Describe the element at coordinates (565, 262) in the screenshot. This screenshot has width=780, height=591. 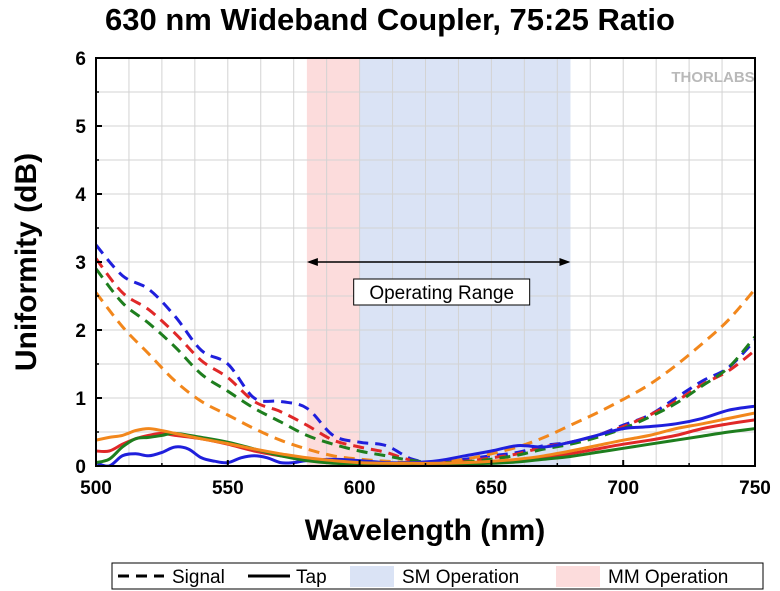
I see `arrowhead-right` at that location.